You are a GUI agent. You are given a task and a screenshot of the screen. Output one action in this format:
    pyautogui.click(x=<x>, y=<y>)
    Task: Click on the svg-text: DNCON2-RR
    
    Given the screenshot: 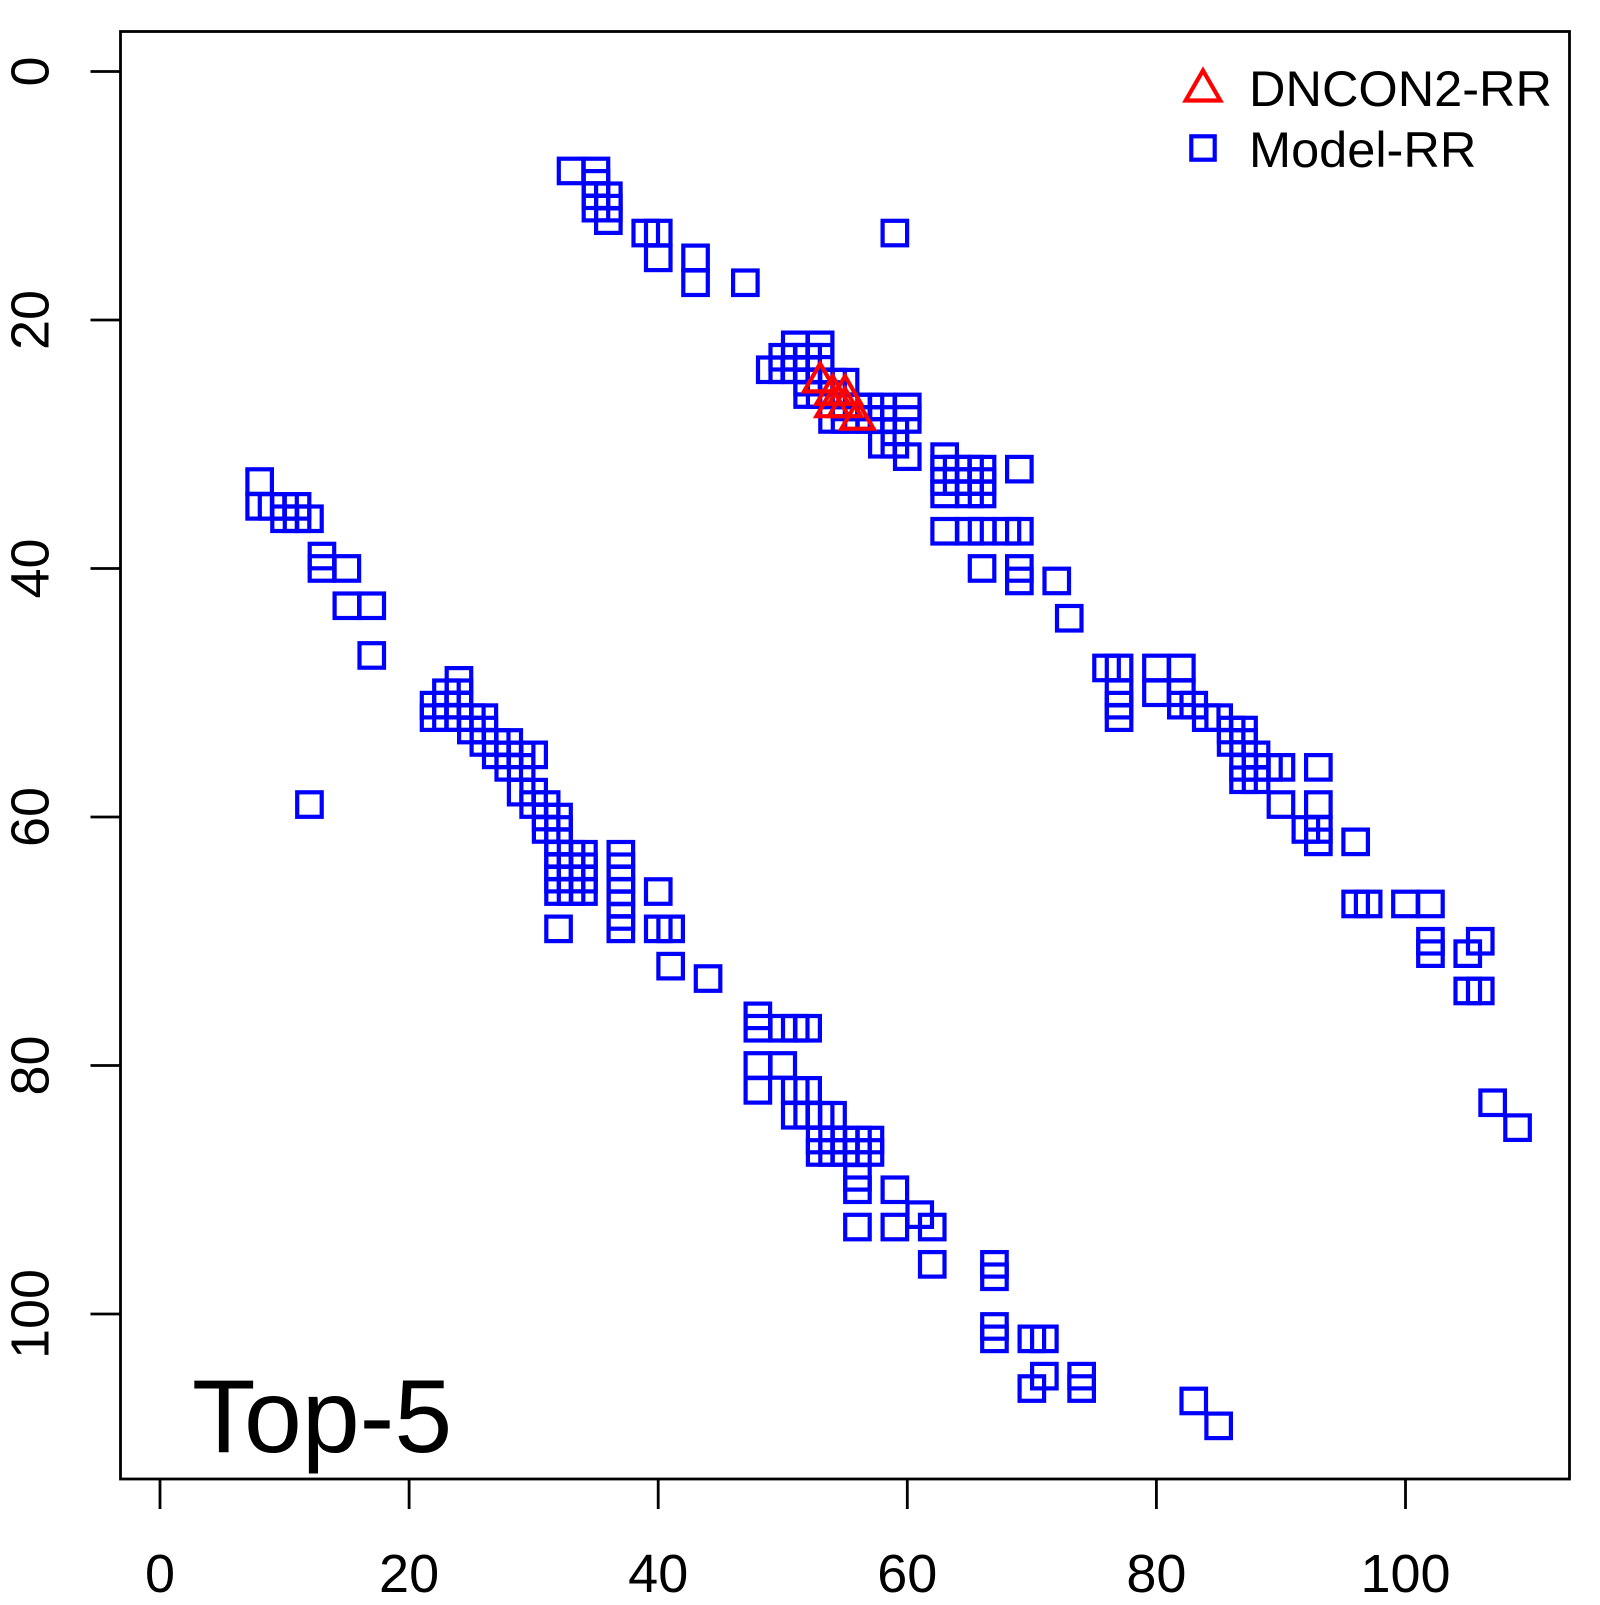 What is the action you would take?
    pyautogui.click(x=1400, y=88)
    